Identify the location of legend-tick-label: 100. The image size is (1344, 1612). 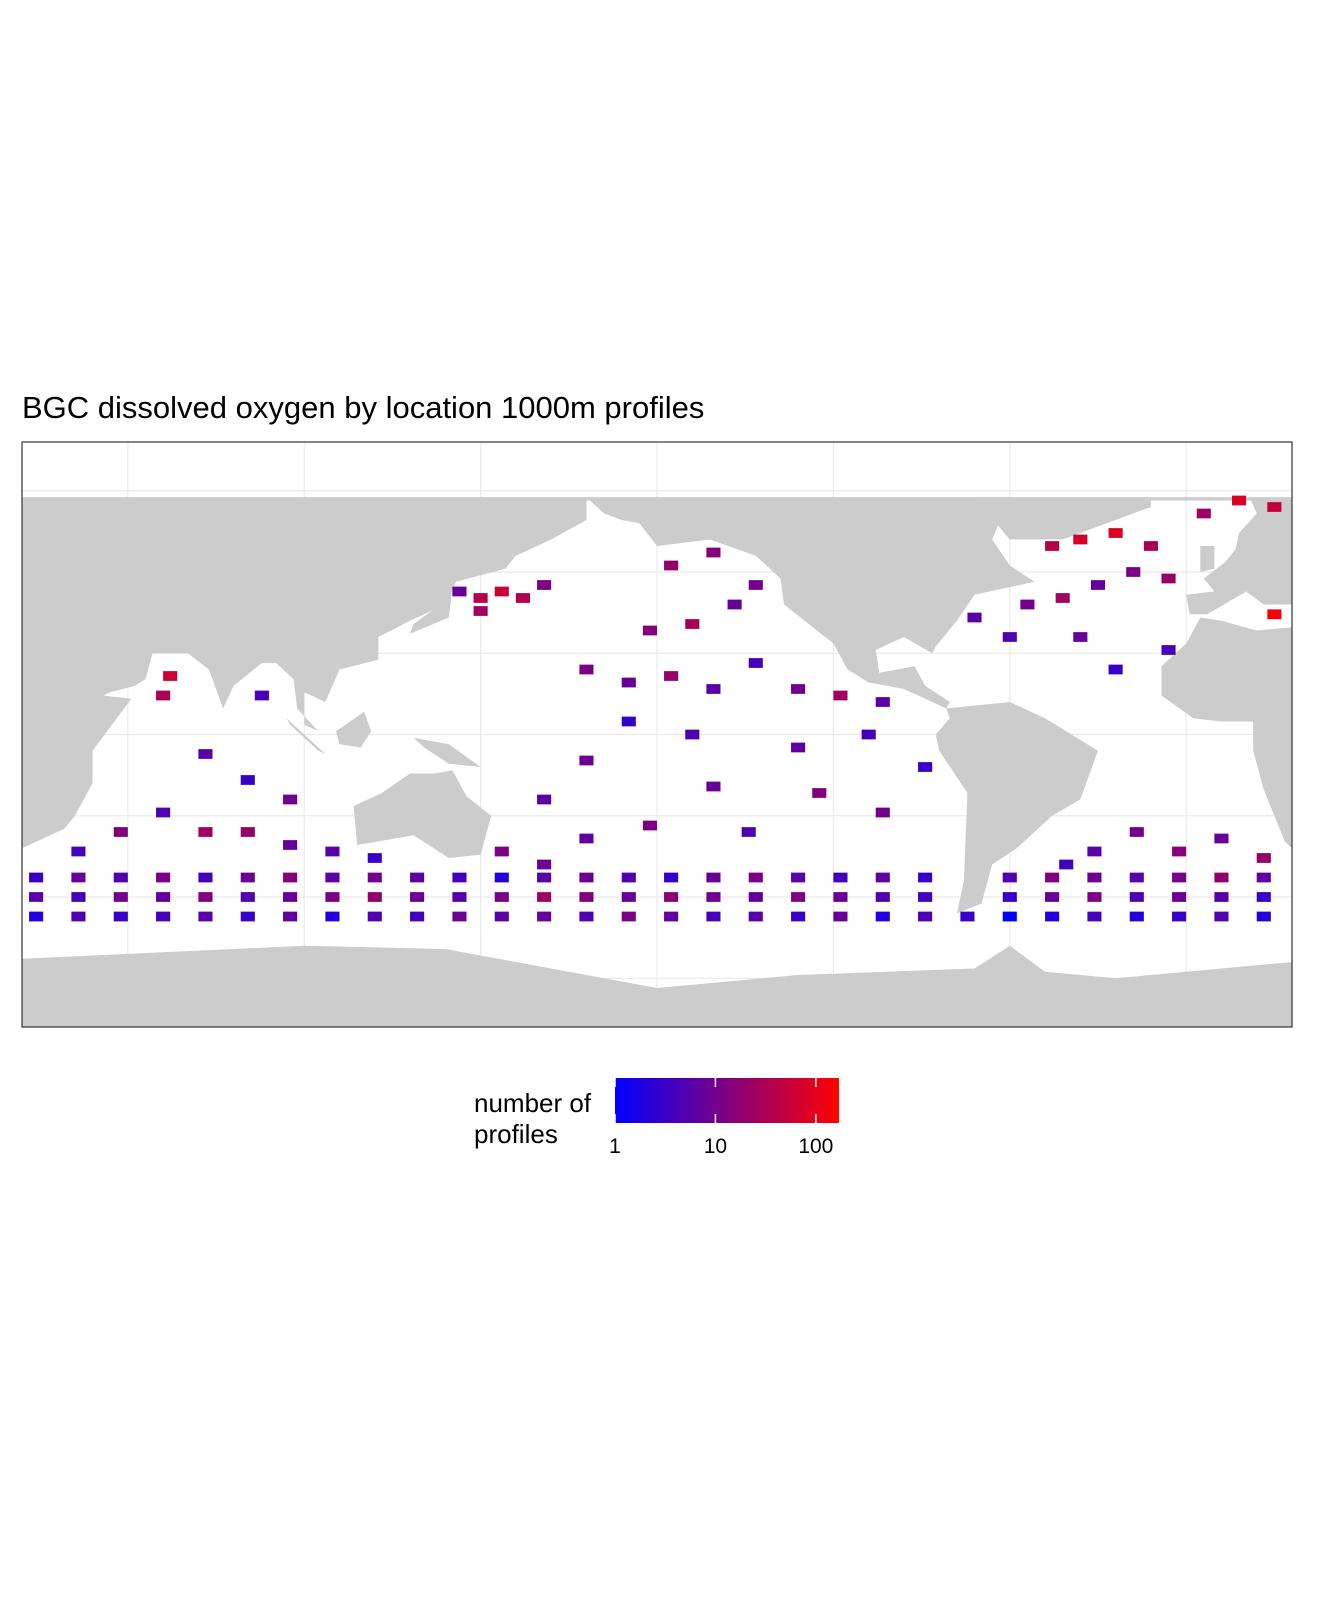
(815, 1146).